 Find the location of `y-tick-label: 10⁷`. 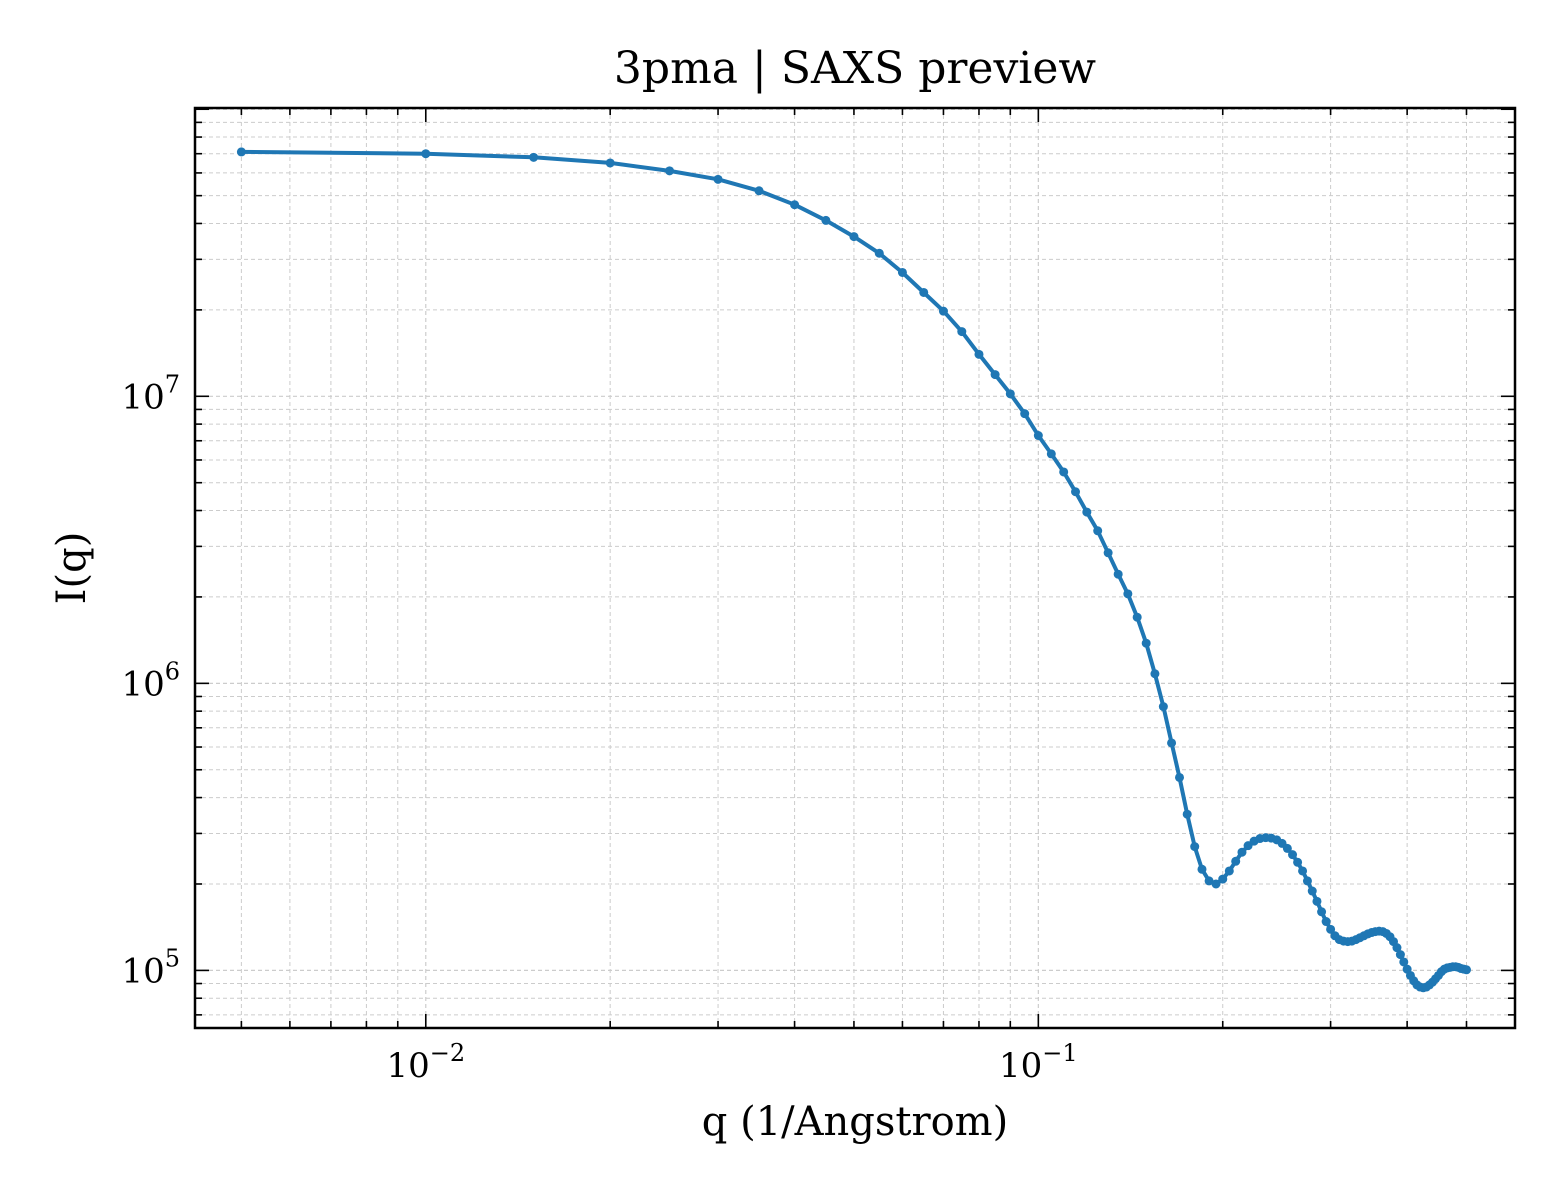

y-tick-label: 10⁷ is located at coordinates (150, 393).